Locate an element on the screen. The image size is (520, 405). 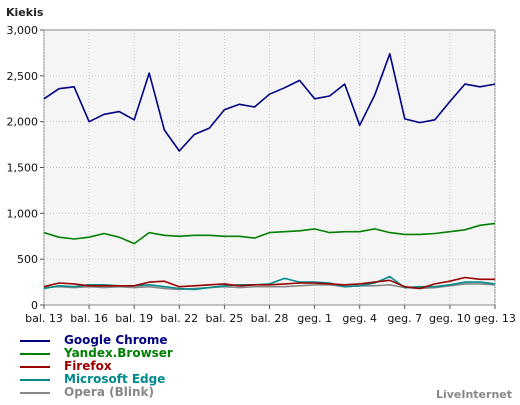
legend-item: Firefox is located at coordinates (96, 366).